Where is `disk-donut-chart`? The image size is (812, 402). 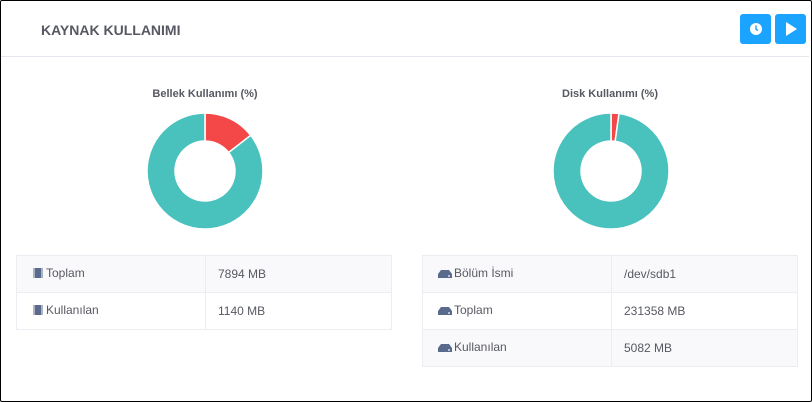
disk-donut-chart is located at coordinates (611, 171).